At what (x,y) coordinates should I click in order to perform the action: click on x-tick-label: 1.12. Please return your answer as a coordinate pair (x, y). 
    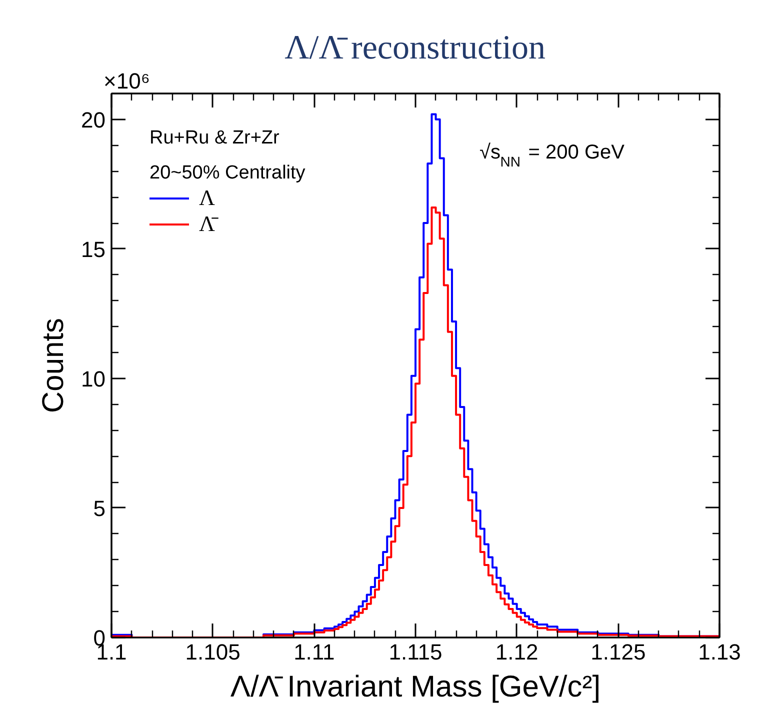
    Looking at the image, I should click on (516, 652).